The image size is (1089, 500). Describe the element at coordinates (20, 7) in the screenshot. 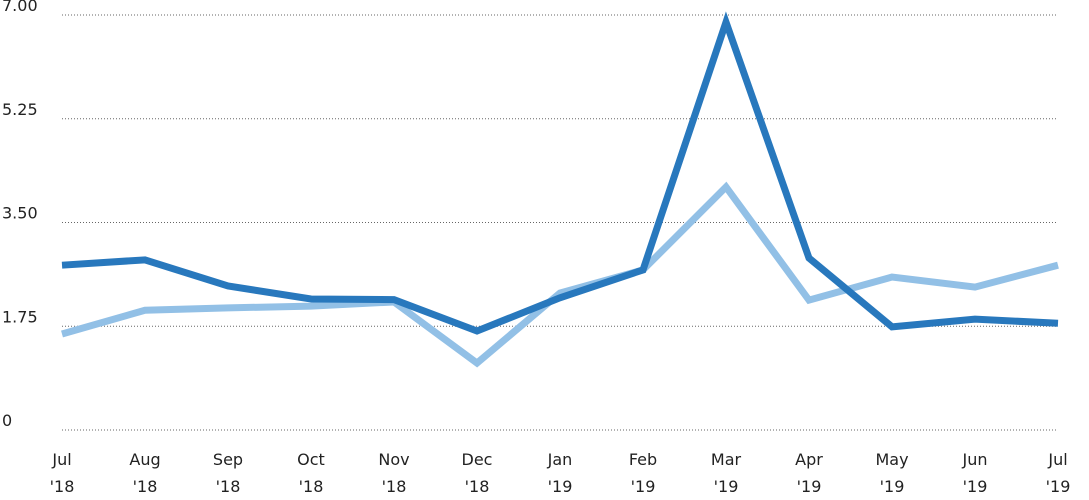

I see `y-tick-label: 7.00` at that location.